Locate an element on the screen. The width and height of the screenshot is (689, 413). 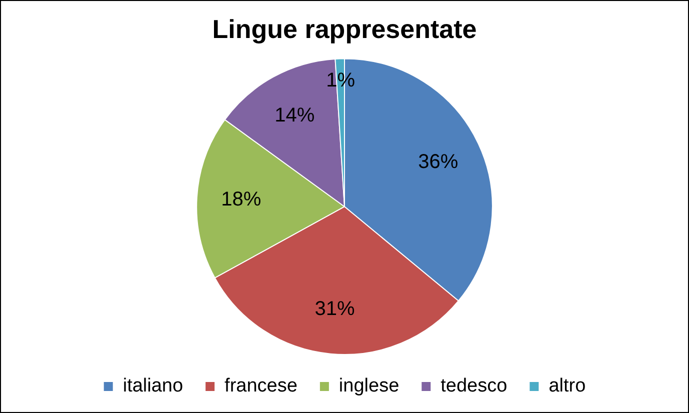
legend-label: francese is located at coordinates (261, 386).